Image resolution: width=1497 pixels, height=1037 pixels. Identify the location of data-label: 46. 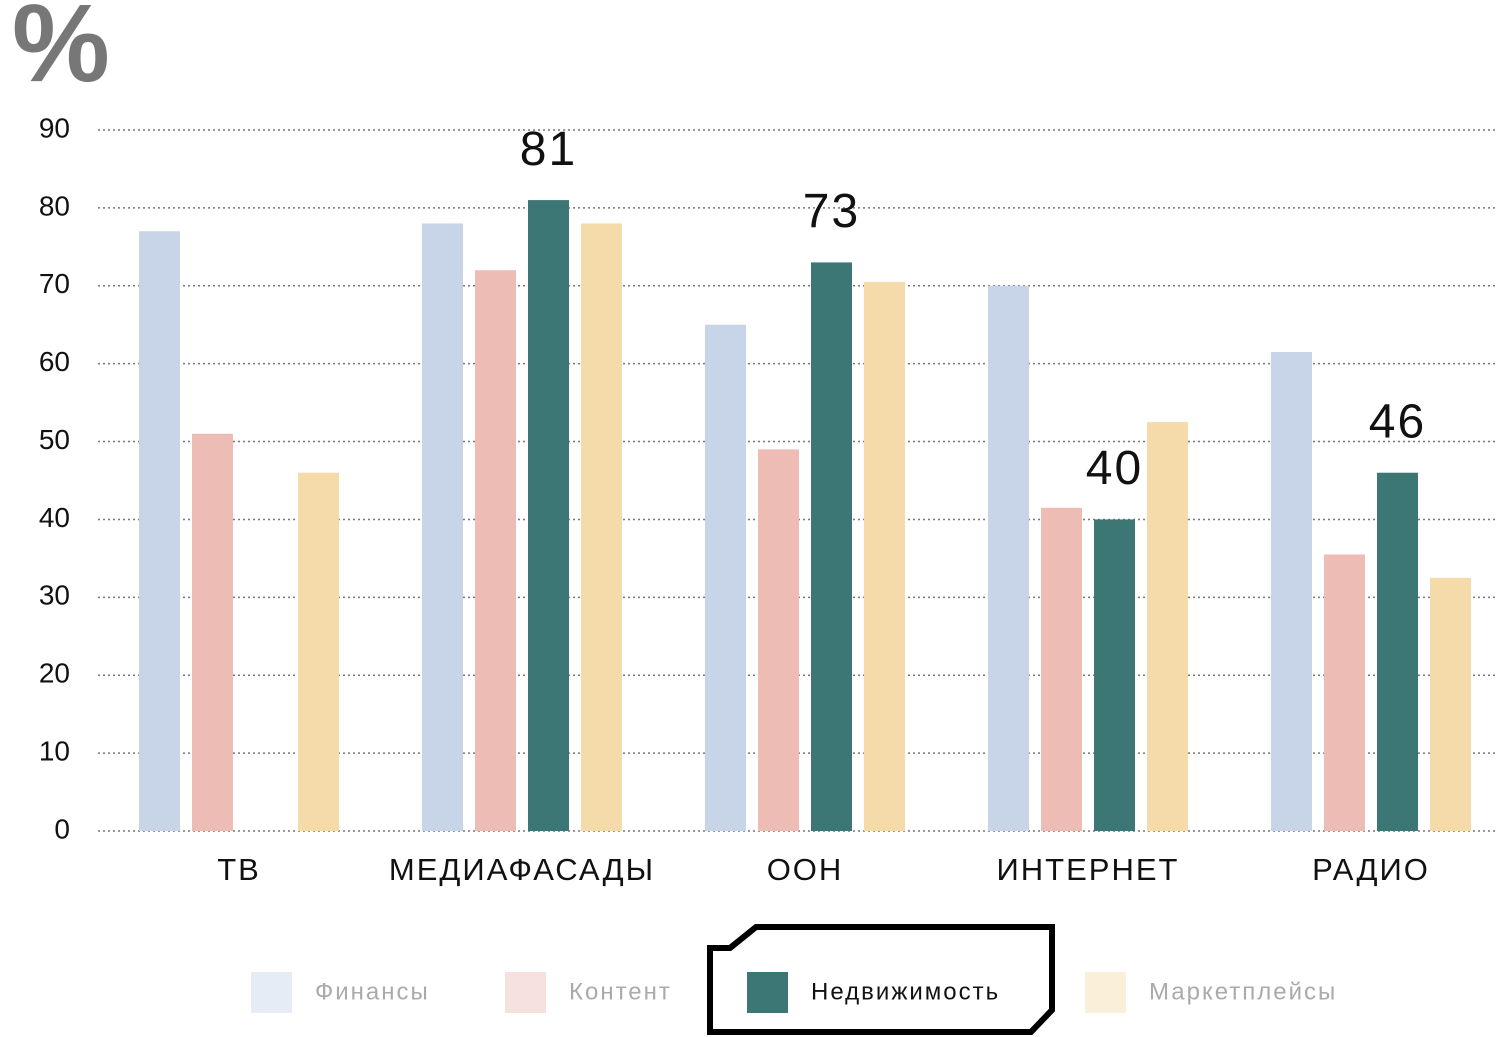
(1397, 421).